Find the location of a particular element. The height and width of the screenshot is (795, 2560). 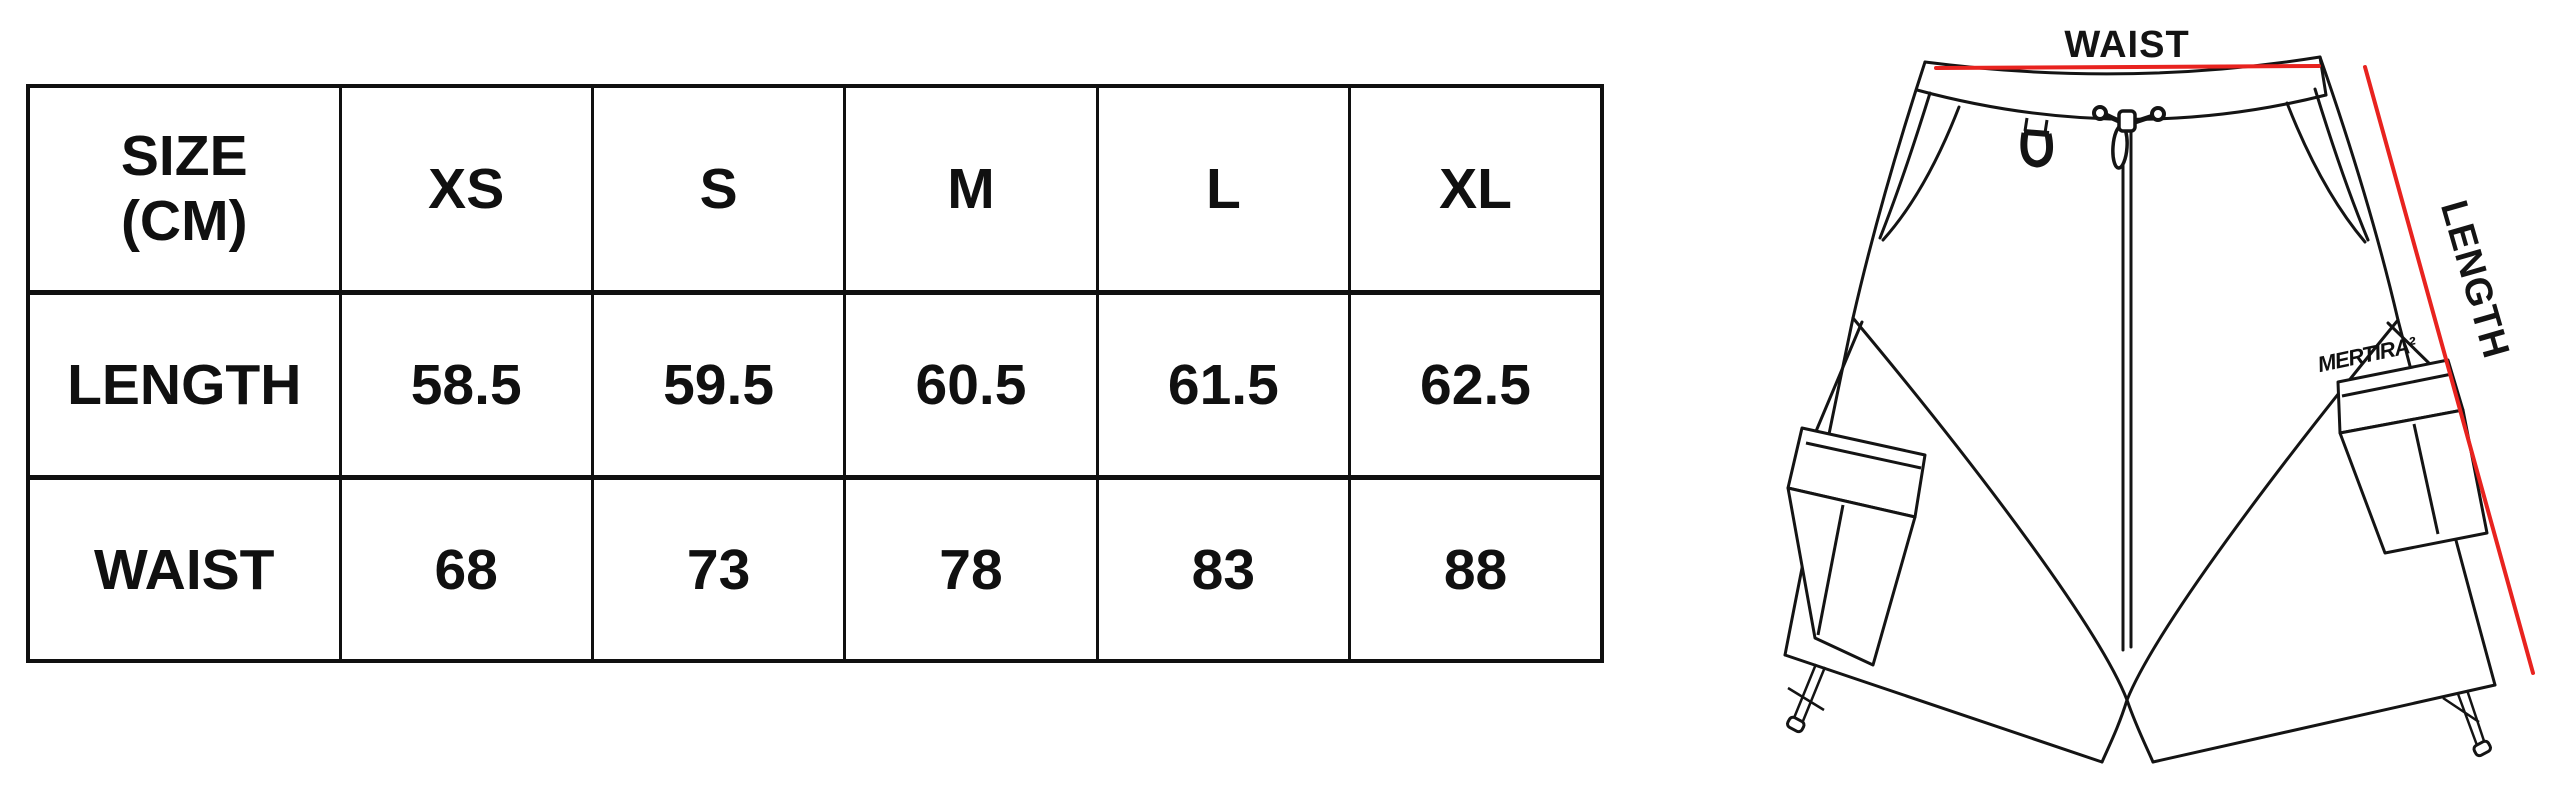

drawcord-right is located at coordinates (2144, 119).